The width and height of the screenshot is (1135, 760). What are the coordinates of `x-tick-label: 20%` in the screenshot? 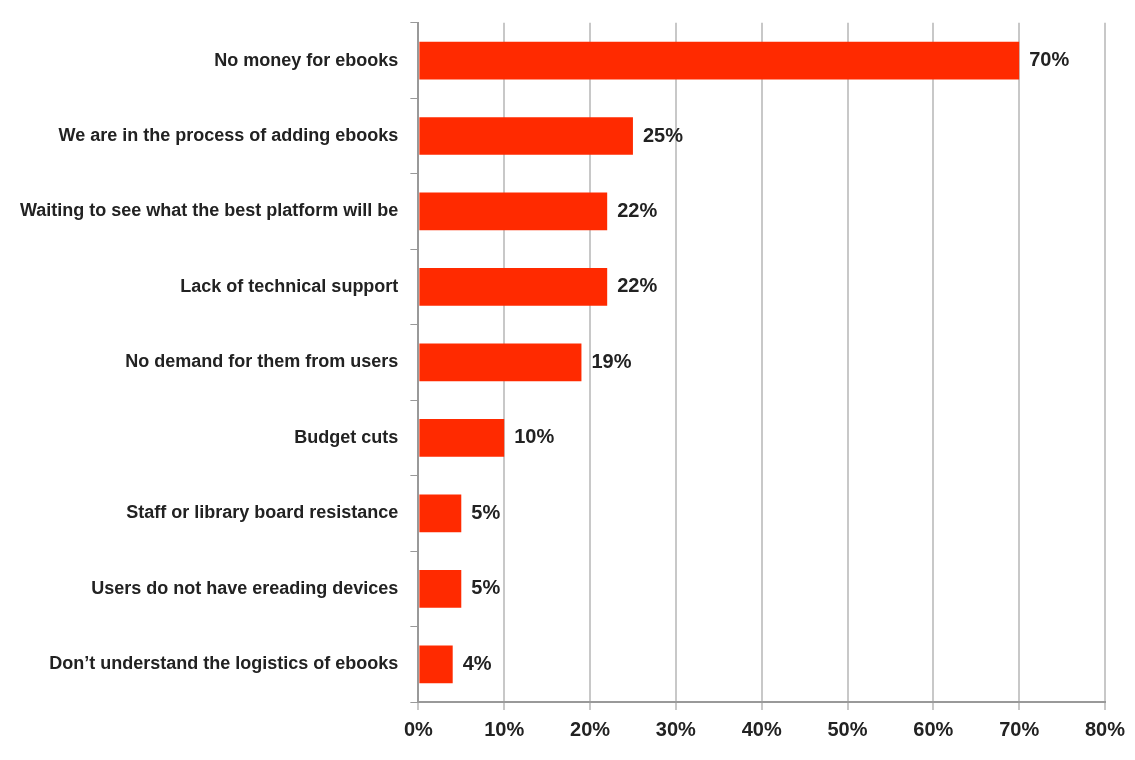 It's located at (590, 728).